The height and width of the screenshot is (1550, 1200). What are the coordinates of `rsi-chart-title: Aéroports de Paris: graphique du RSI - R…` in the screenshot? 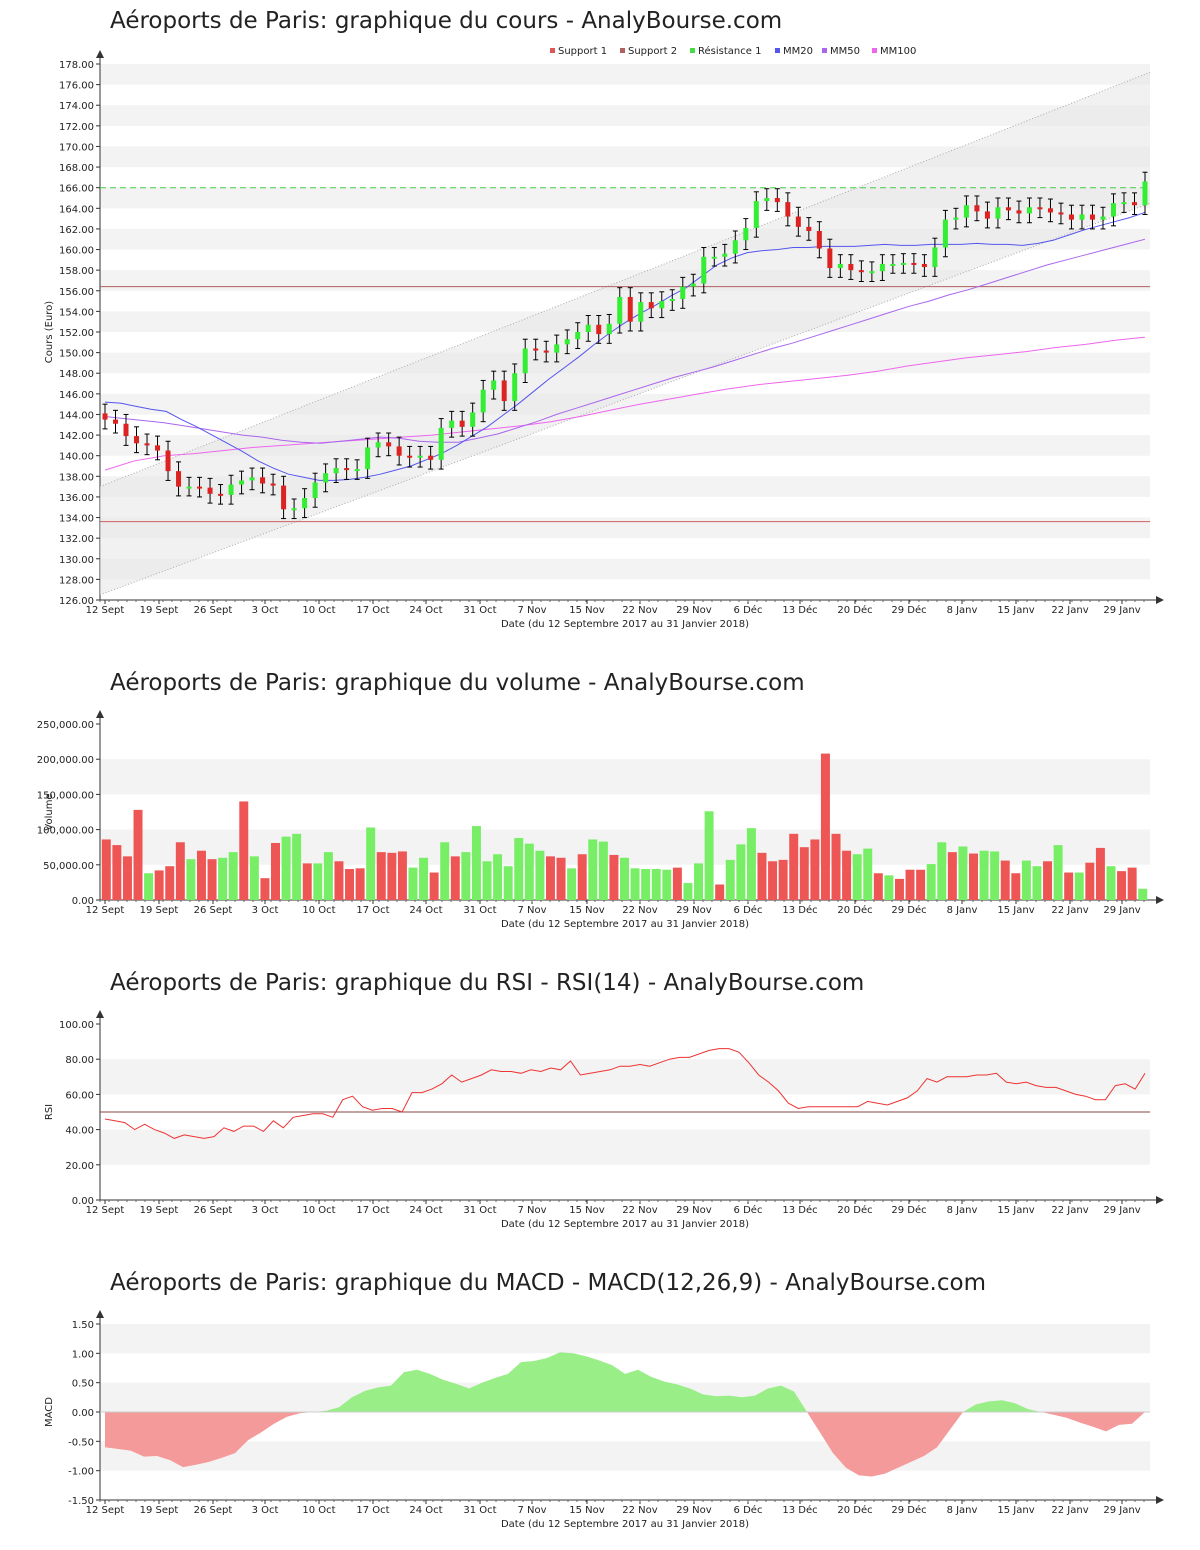 It's located at (487, 983).